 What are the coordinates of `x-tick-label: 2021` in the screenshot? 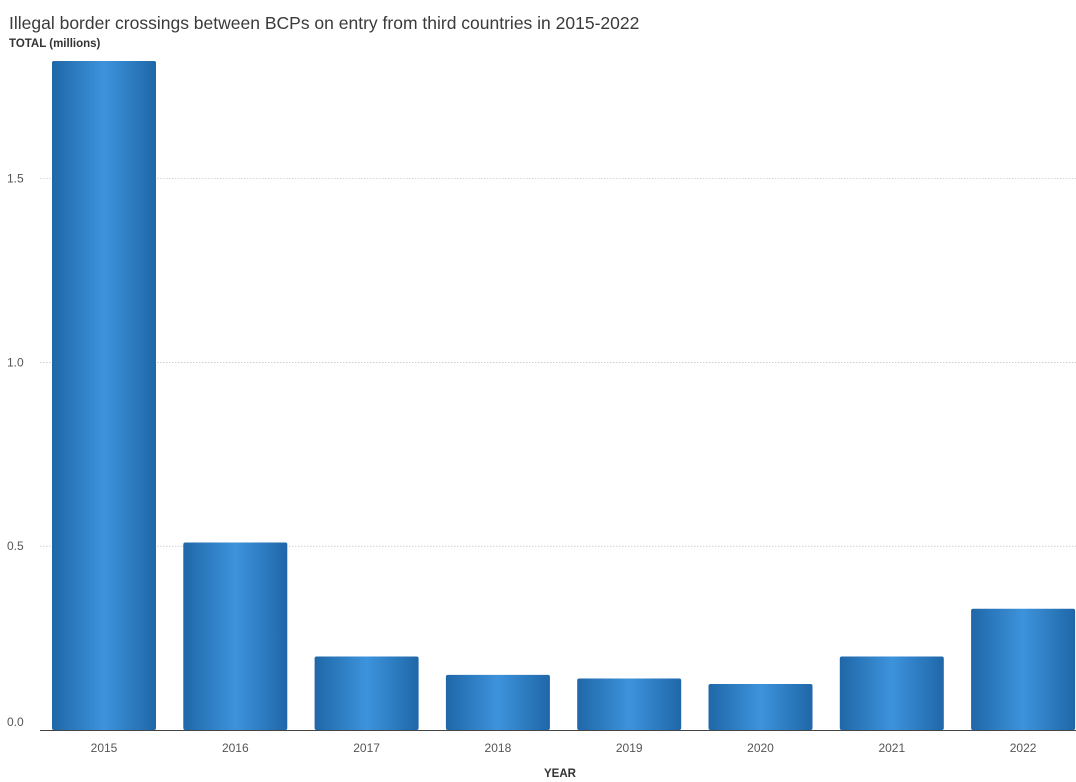 It's located at (891, 748).